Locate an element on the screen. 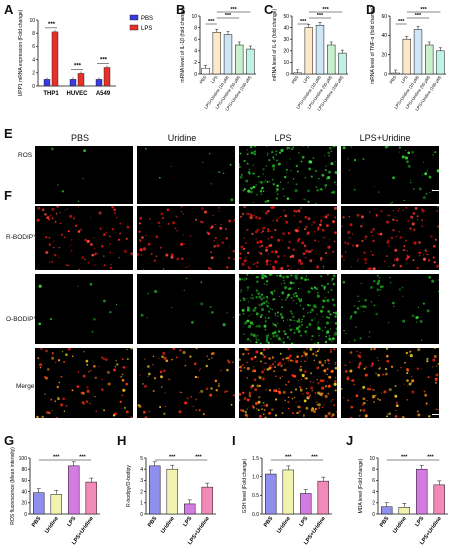  panel-letter-h: H is located at coordinates (122, 440).